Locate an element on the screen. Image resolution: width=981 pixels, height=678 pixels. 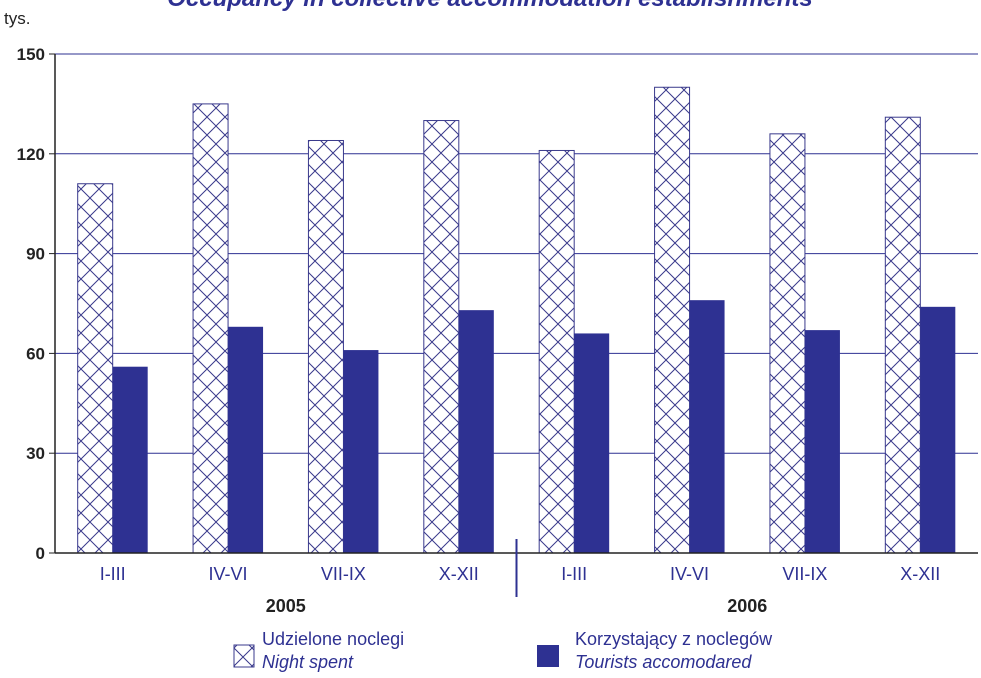
y-tick-label: 60 is located at coordinates (35, 353).